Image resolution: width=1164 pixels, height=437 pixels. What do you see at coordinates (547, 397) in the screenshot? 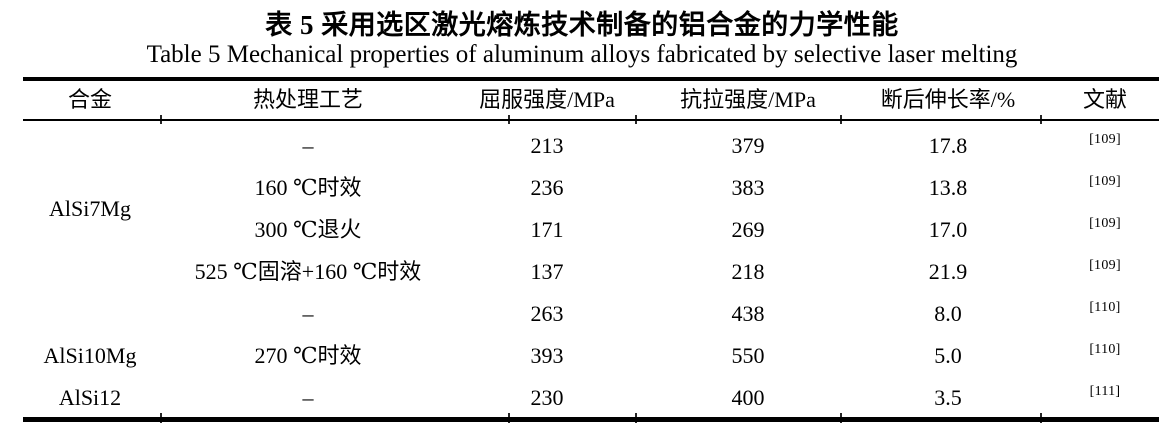
I see `cell-yield-strength: 230` at bounding box center [547, 397].